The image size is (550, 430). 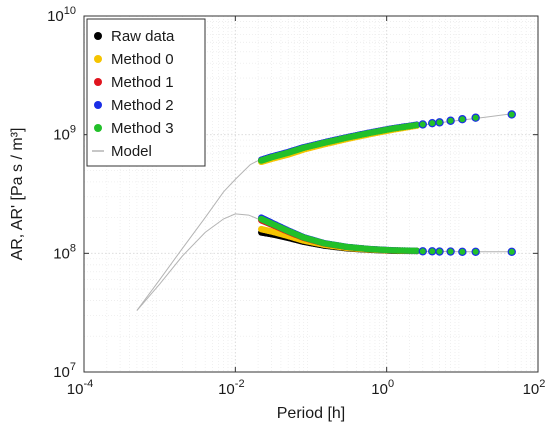 What do you see at coordinates (416, 125) in the screenshot?
I see `upper-data-point` at bounding box center [416, 125].